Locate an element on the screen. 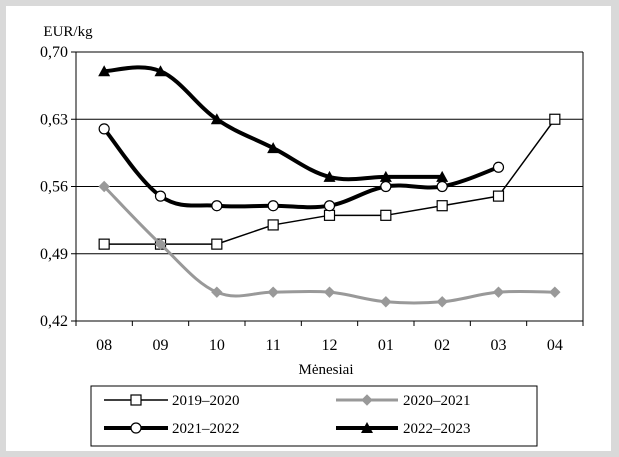 The width and height of the screenshot is (619, 457). legend-box is located at coordinates (314, 416).